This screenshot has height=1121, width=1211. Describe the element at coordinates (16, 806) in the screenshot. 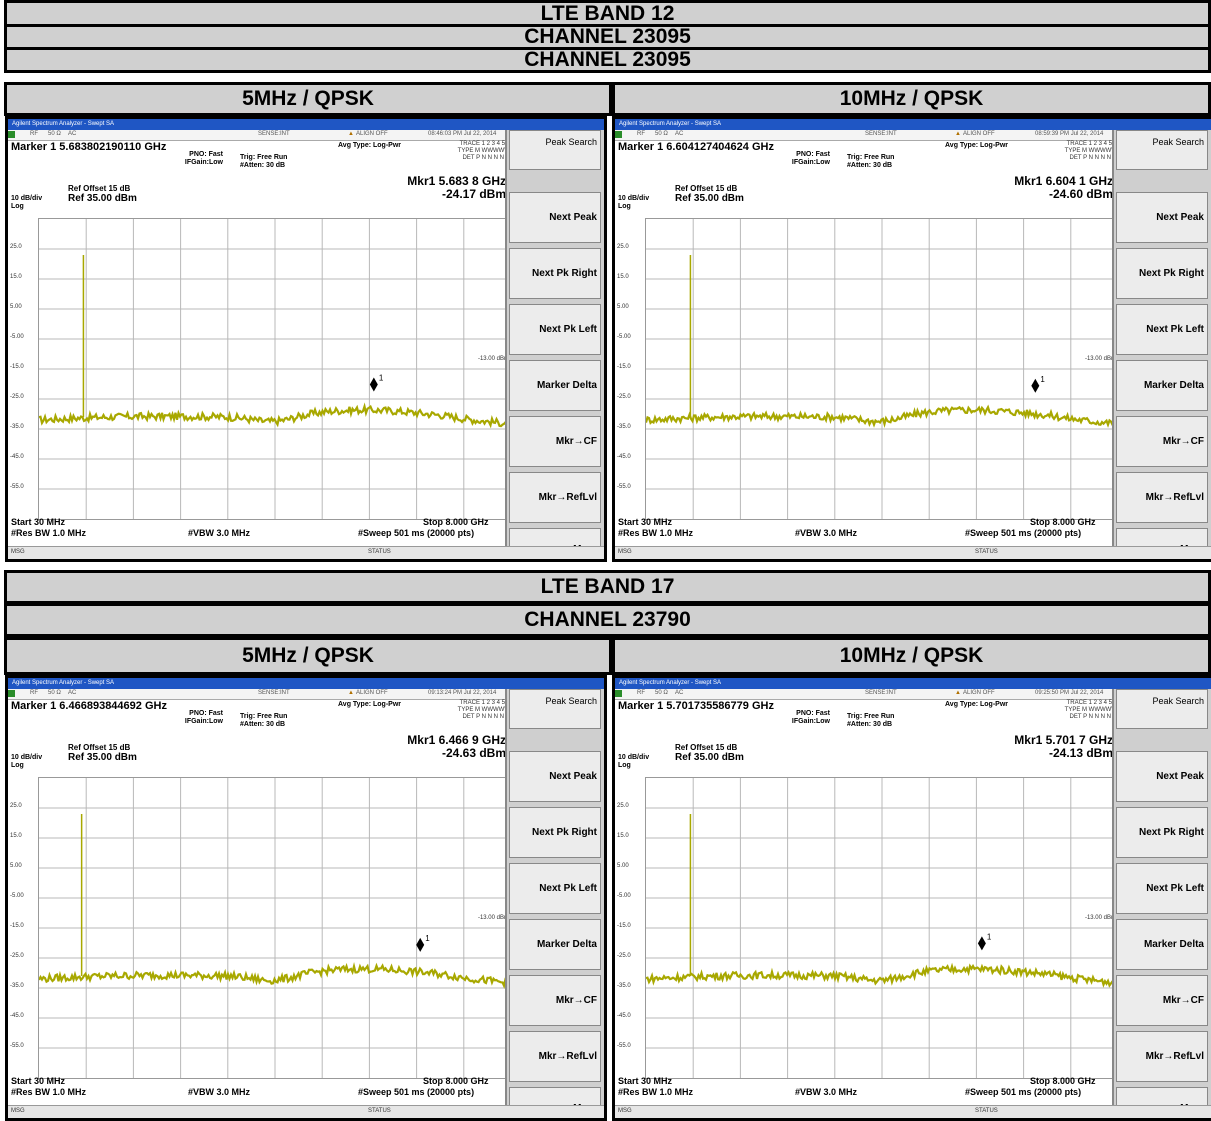

I see `y-tick-label: 25.0` at that location.